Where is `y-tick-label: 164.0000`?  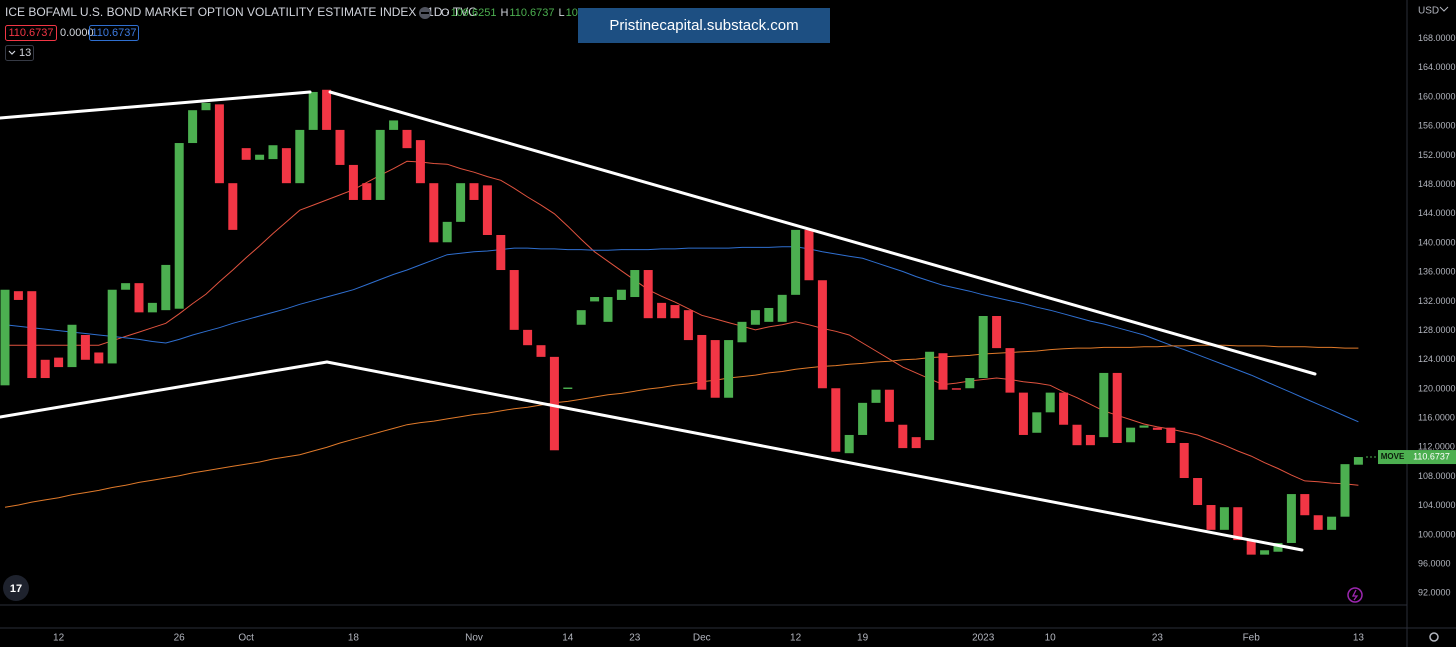
y-tick-label: 164.0000 is located at coordinates (1437, 67).